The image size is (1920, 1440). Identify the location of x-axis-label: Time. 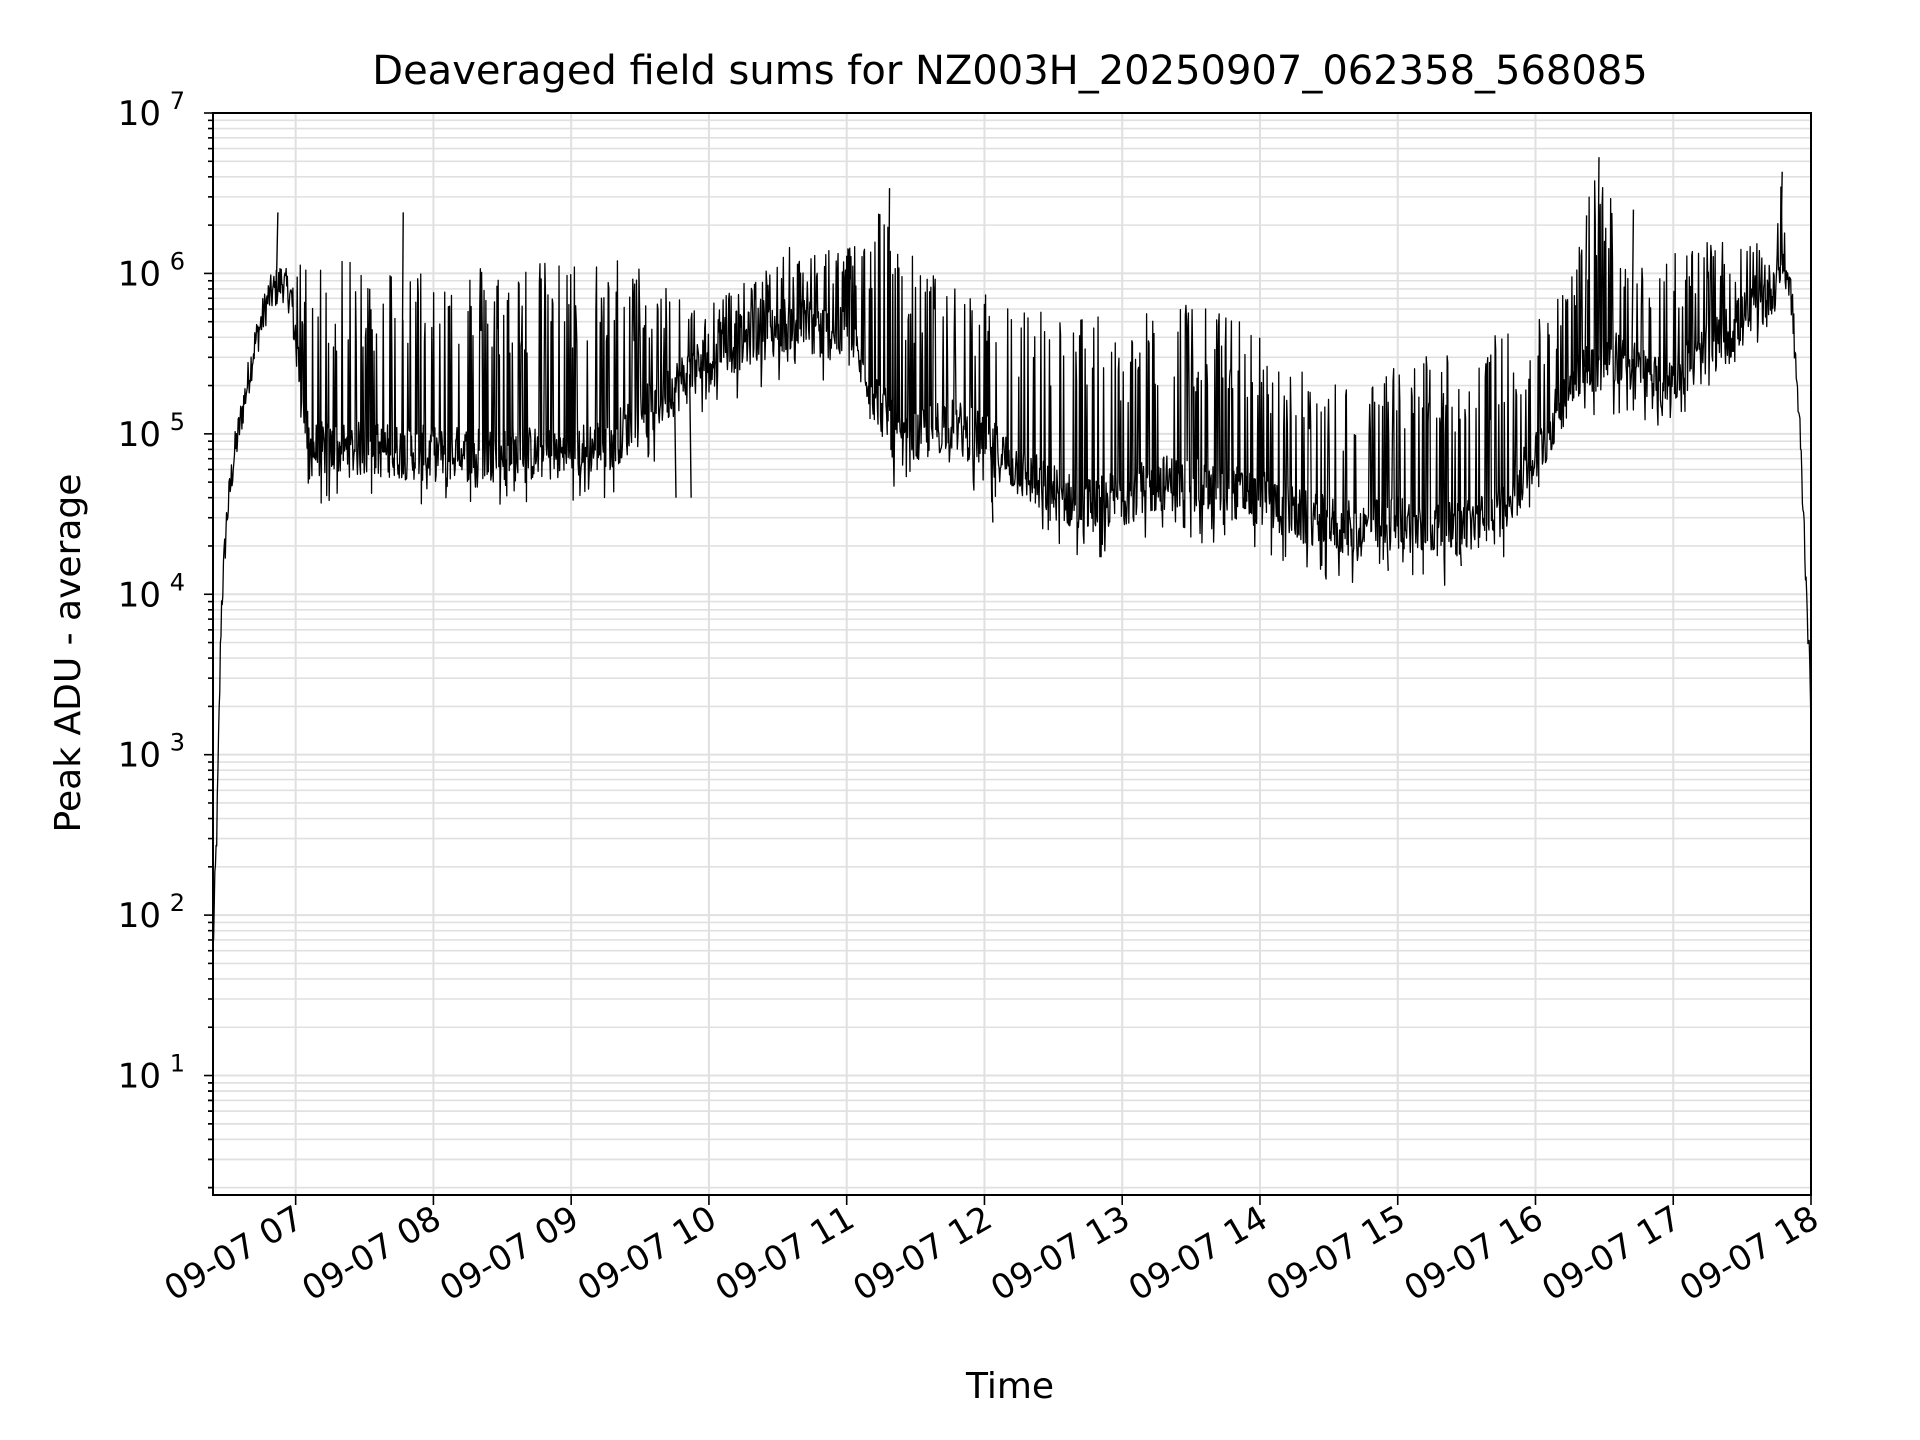
(1009, 1386).